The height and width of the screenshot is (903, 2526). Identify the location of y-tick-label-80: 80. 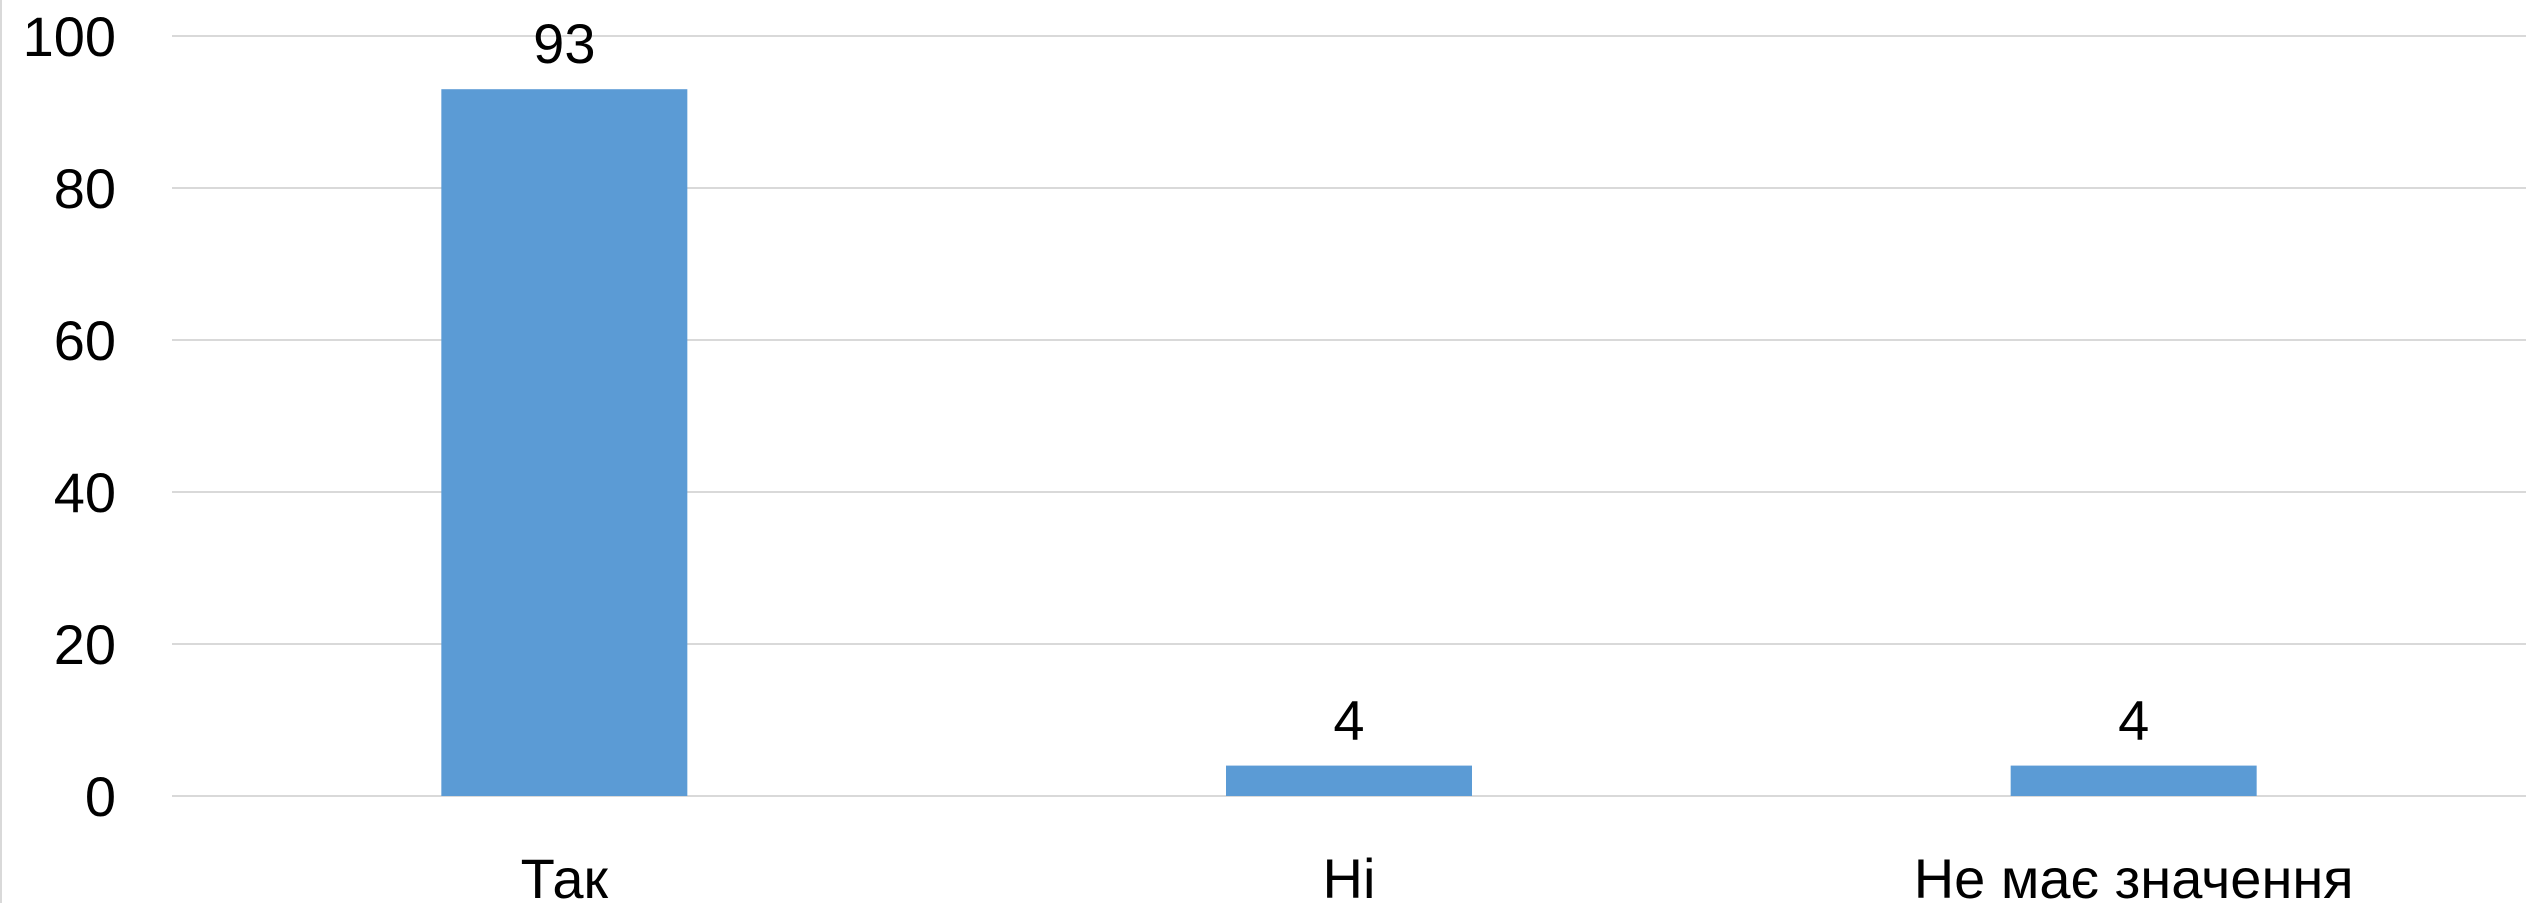
(85, 188).